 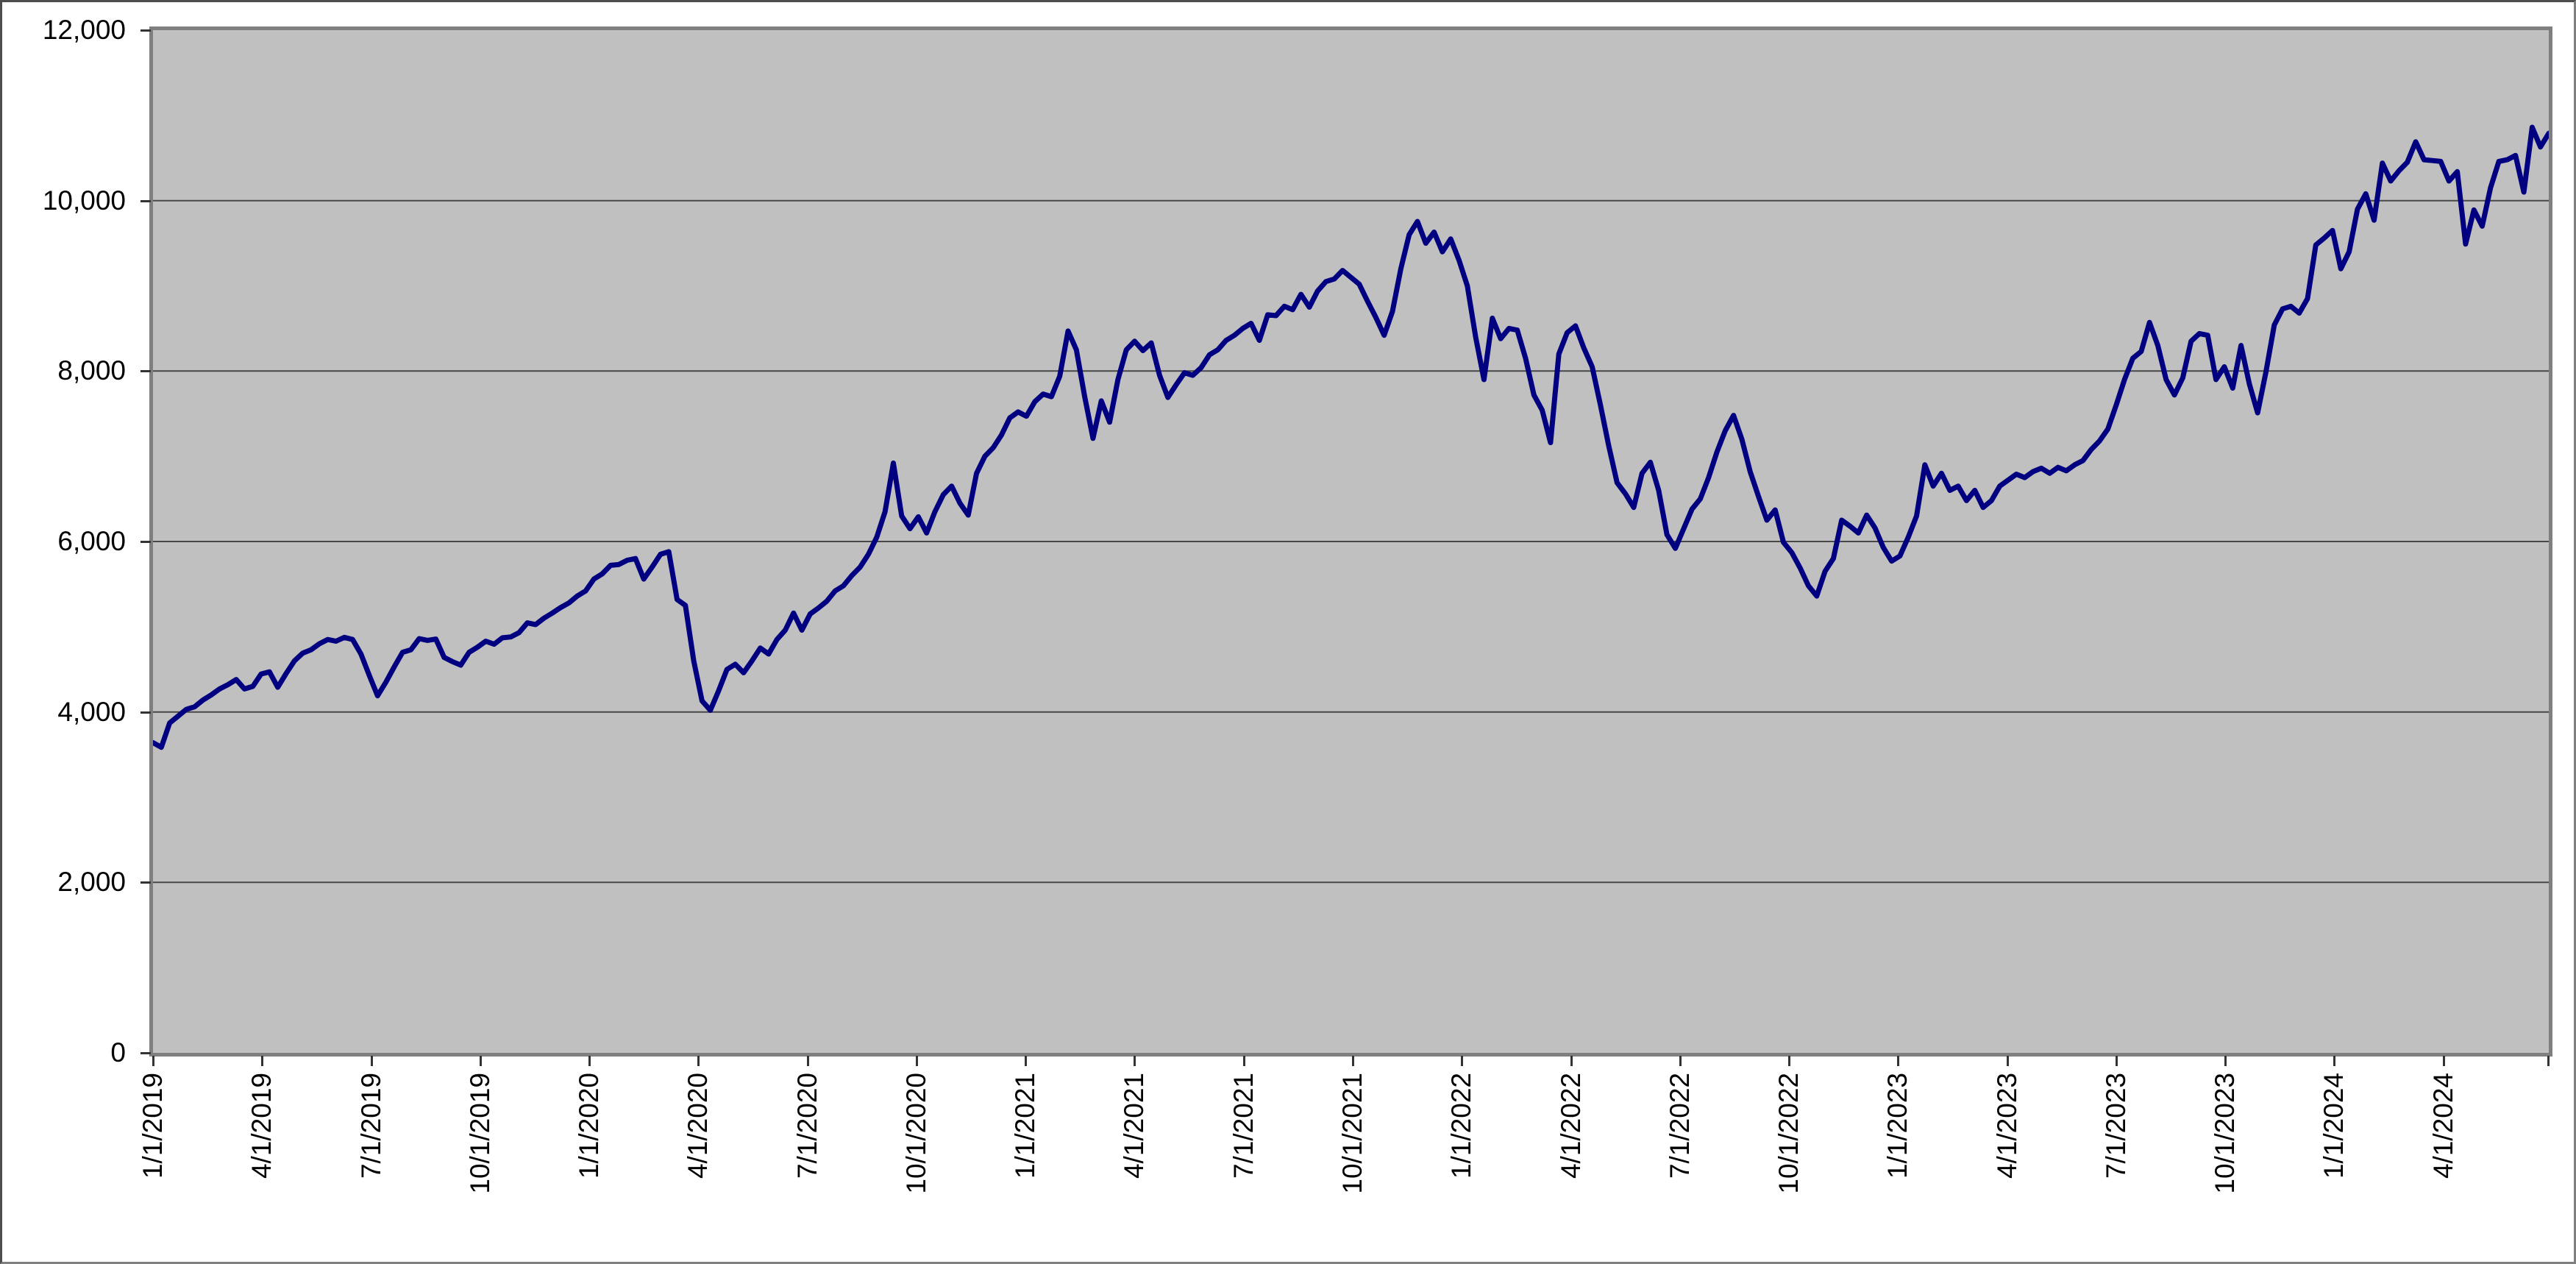 I want to click on y-tick-label: 12,000, so click(x=84, y=30).